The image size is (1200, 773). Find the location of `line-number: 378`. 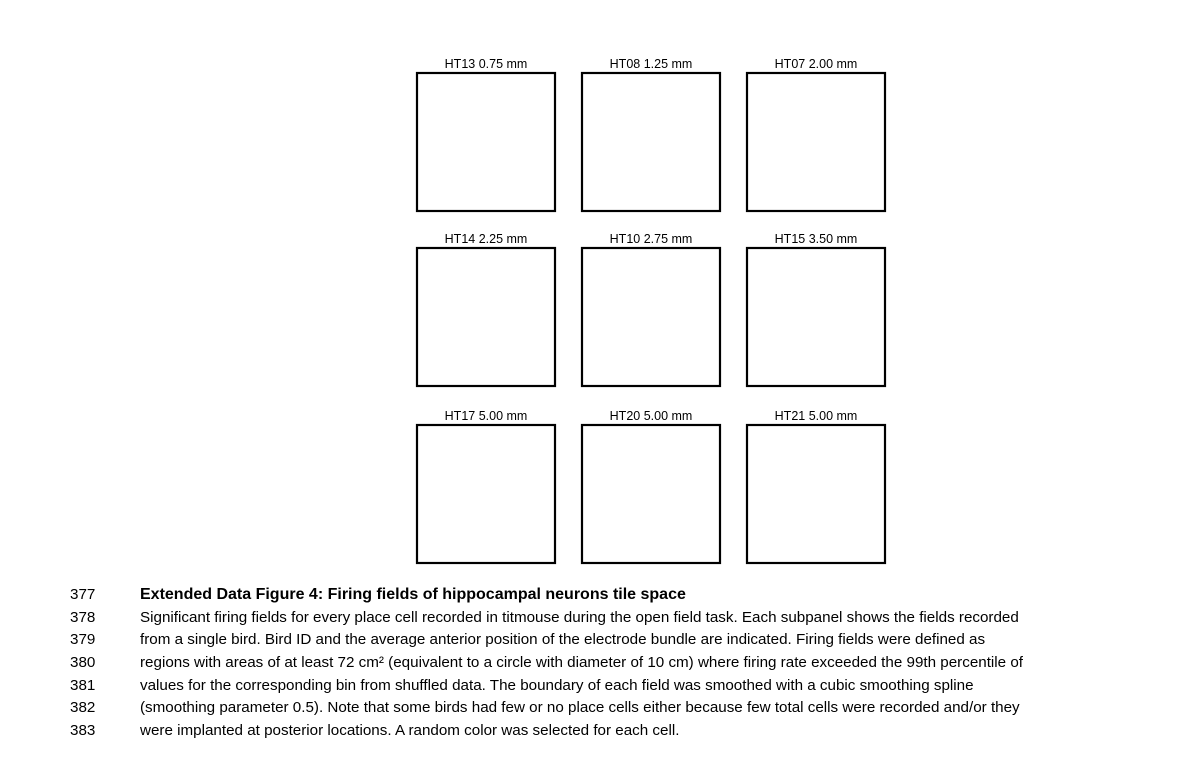

line-number: 378 is located at coordinates (83, 617).